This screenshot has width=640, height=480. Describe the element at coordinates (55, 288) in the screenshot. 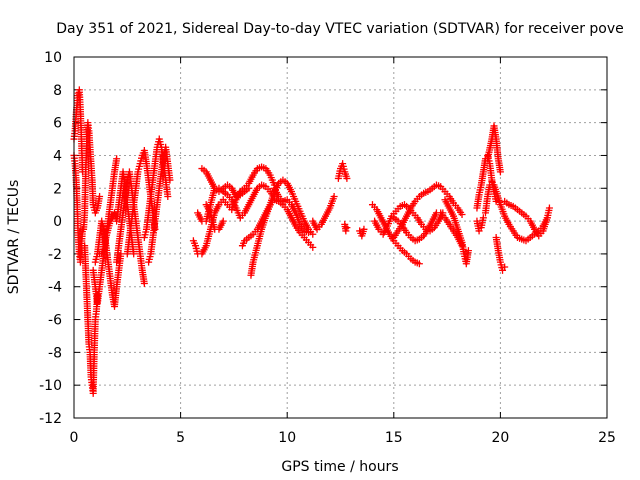

I see `y-tick-label: -4` at that location.